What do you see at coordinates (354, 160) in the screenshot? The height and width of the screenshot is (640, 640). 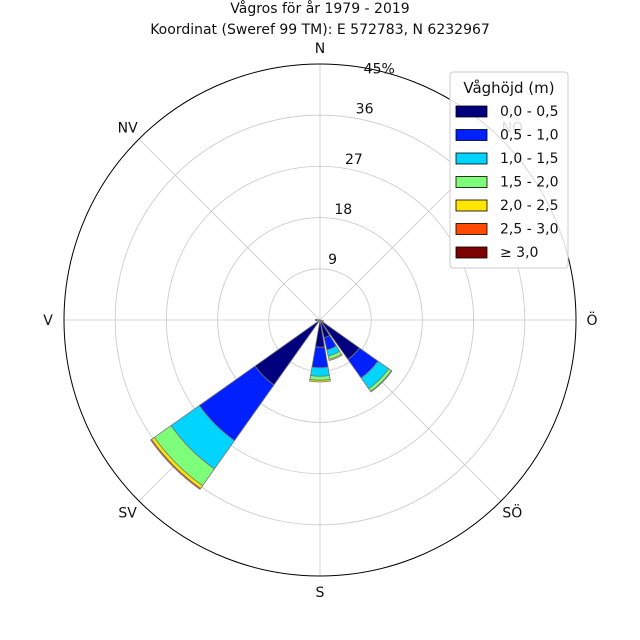 I see `radial-tick-label: 27` at bounding box center [354, 160].